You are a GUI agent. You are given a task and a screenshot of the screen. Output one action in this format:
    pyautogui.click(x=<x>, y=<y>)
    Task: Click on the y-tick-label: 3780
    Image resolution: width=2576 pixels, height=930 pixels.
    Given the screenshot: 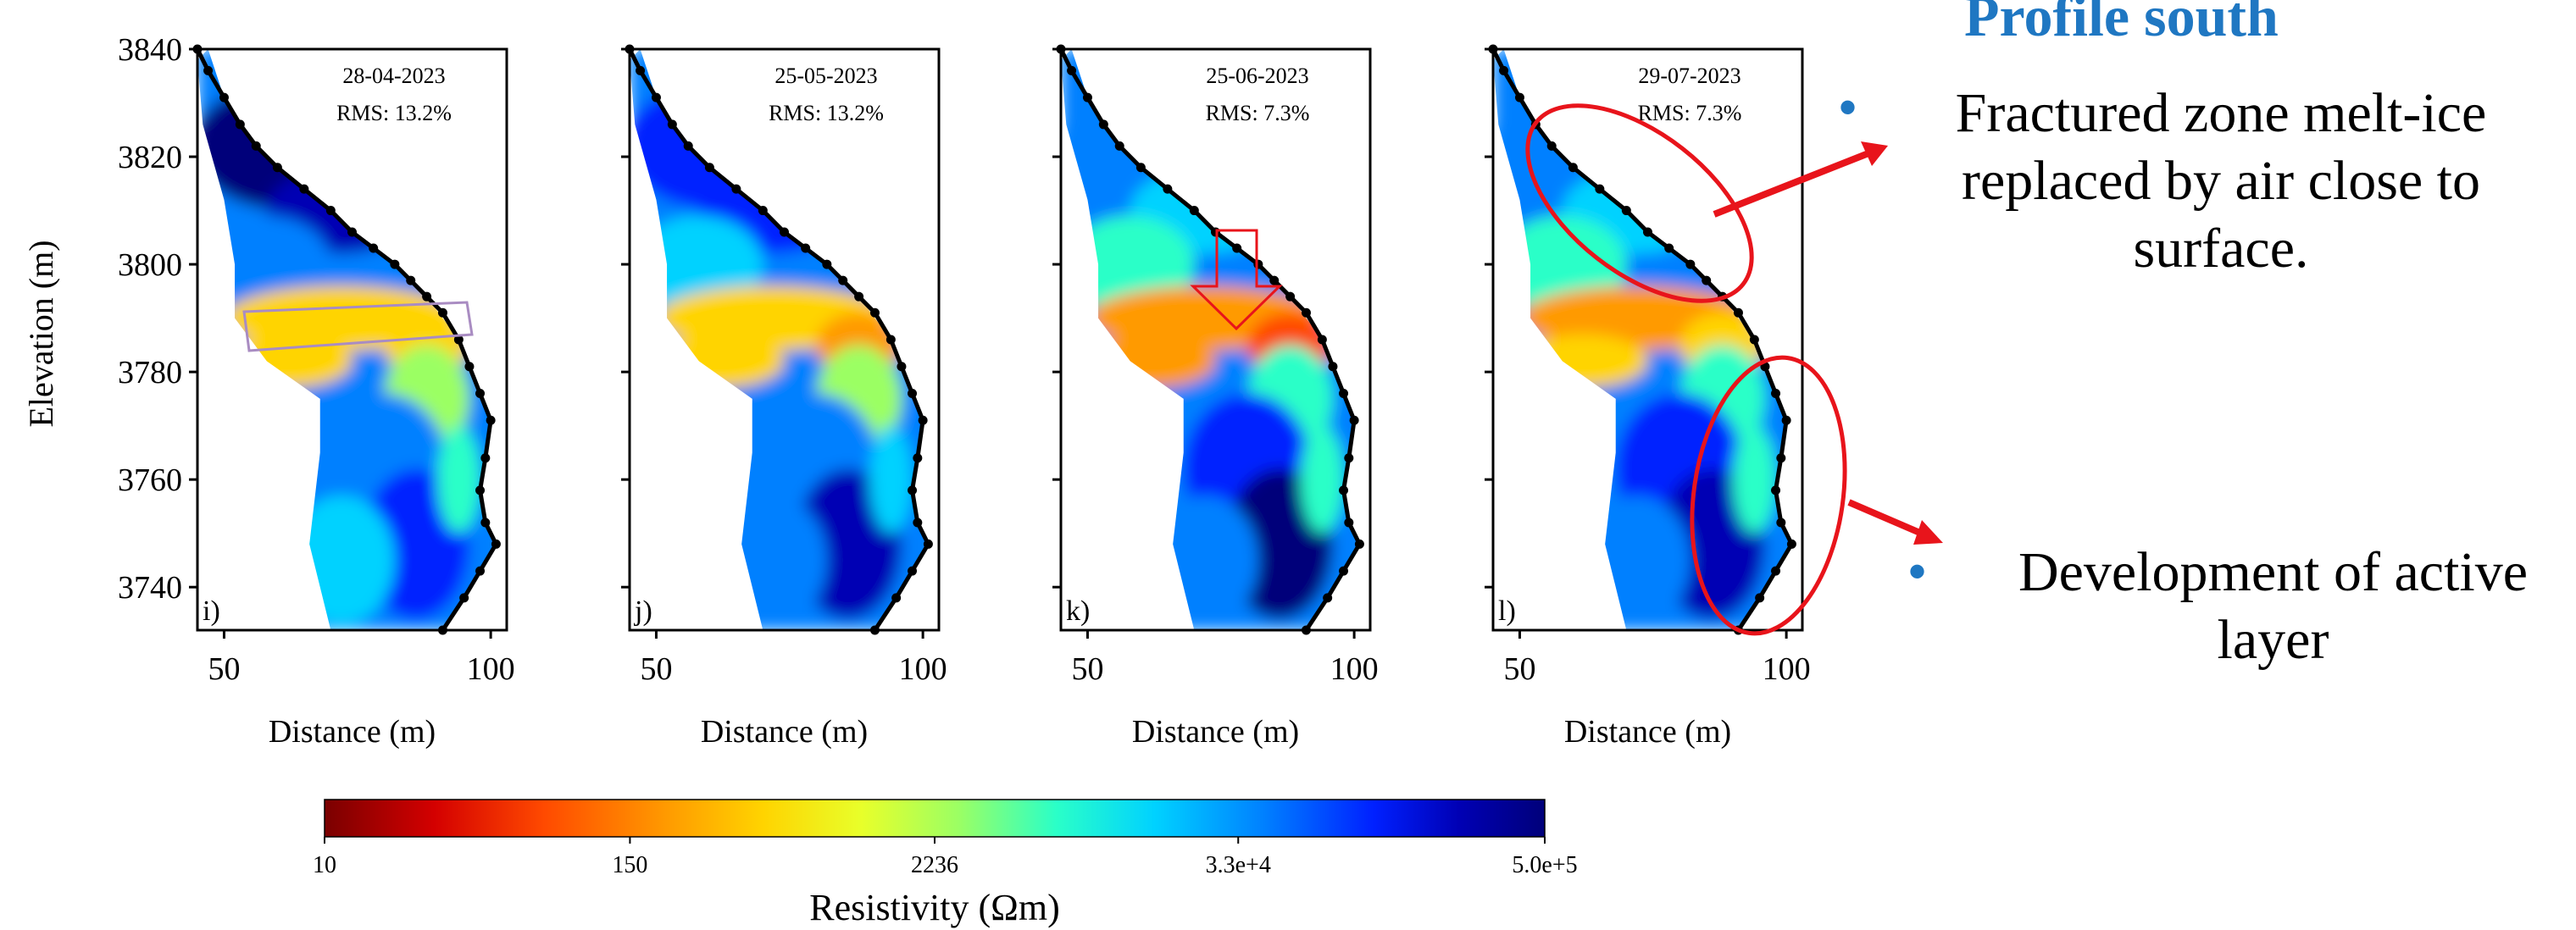 What is the action you would take?
    pyautogui.click(x=150, y=373)
    